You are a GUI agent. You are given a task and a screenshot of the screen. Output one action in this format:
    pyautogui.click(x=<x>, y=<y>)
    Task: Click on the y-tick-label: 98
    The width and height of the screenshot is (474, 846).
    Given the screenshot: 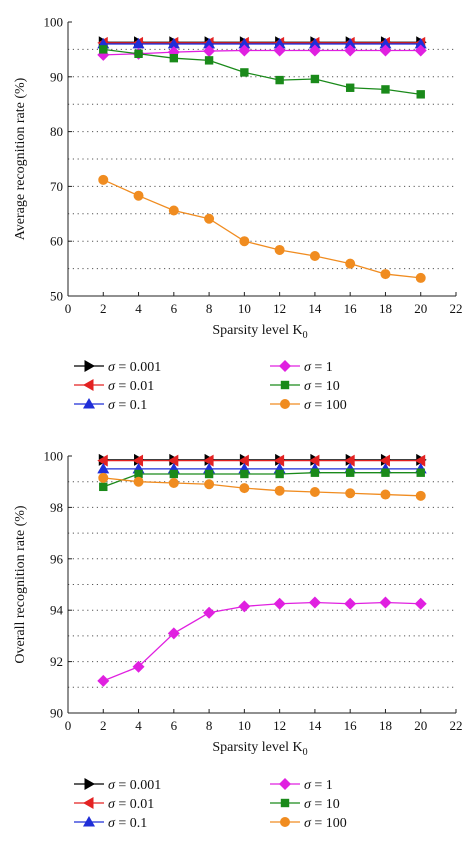 What is the action you would take?
    pyautogui.click(x=56, y=507)
    